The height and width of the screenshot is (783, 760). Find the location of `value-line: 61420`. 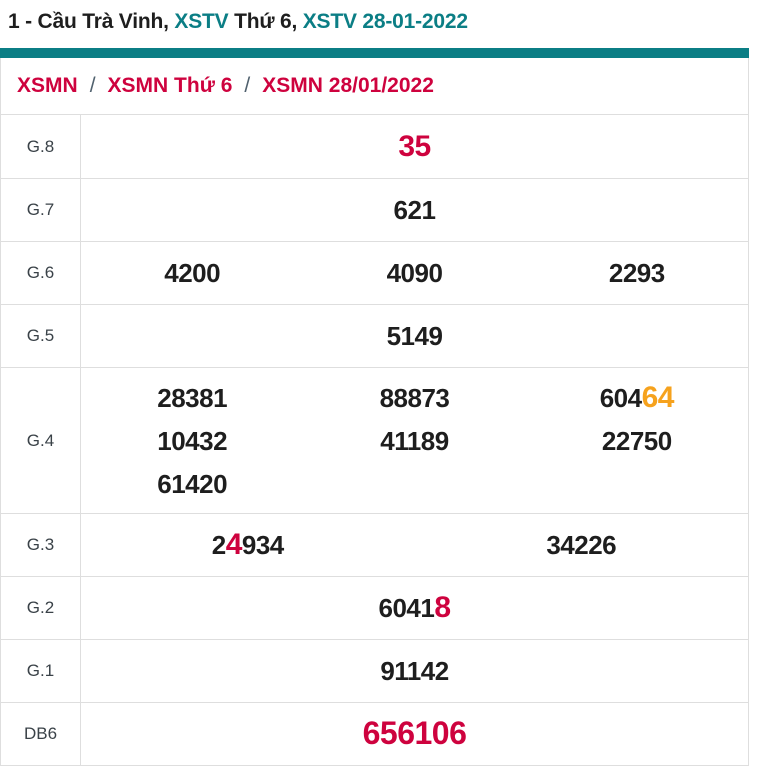

value-line: 61420 is located at coordinates (414, 484).